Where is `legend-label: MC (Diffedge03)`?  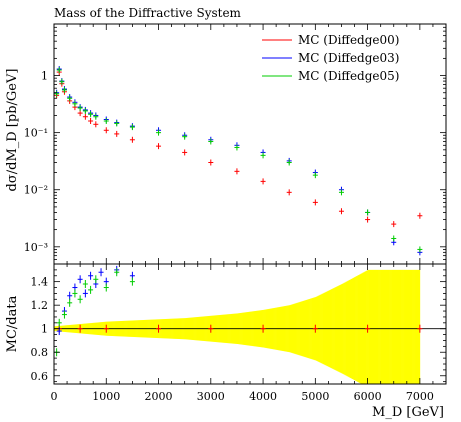
legend-label: MC (Diffedge03) is located at coordinates (348, 58).